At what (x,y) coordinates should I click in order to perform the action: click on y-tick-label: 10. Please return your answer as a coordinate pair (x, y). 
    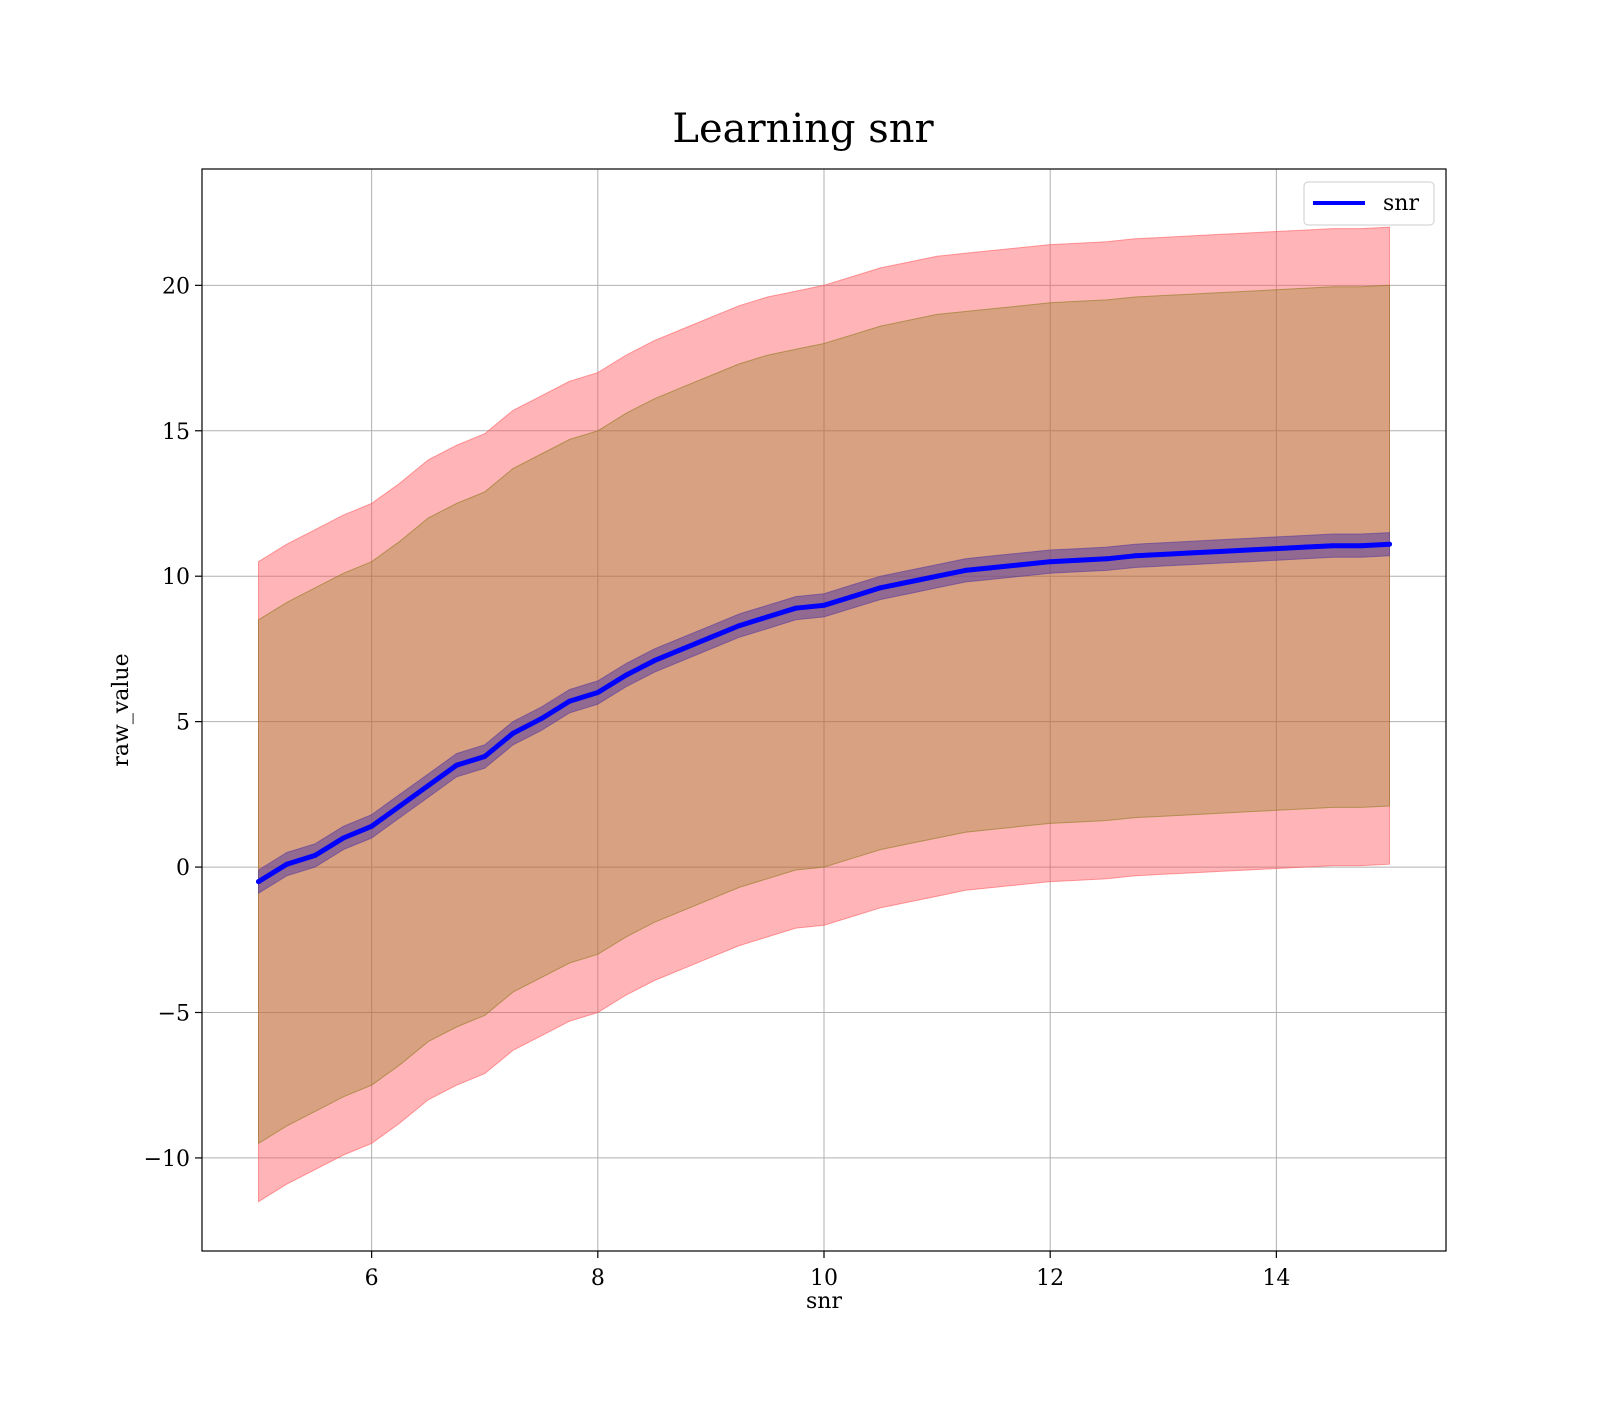
    Looking at the image, I should click on (176, 577).